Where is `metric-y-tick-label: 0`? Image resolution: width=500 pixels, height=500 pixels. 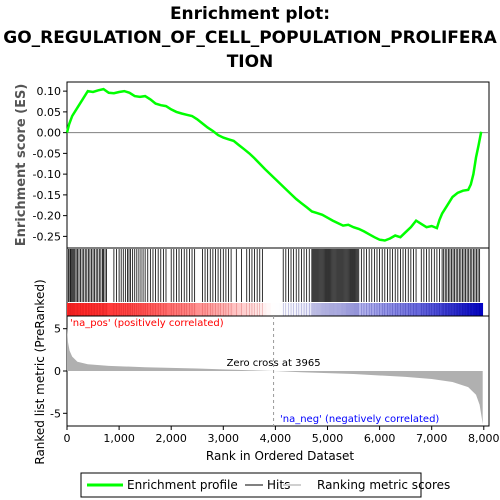 metric-y-tick-label: 0 is located at coordinates (57, 371).